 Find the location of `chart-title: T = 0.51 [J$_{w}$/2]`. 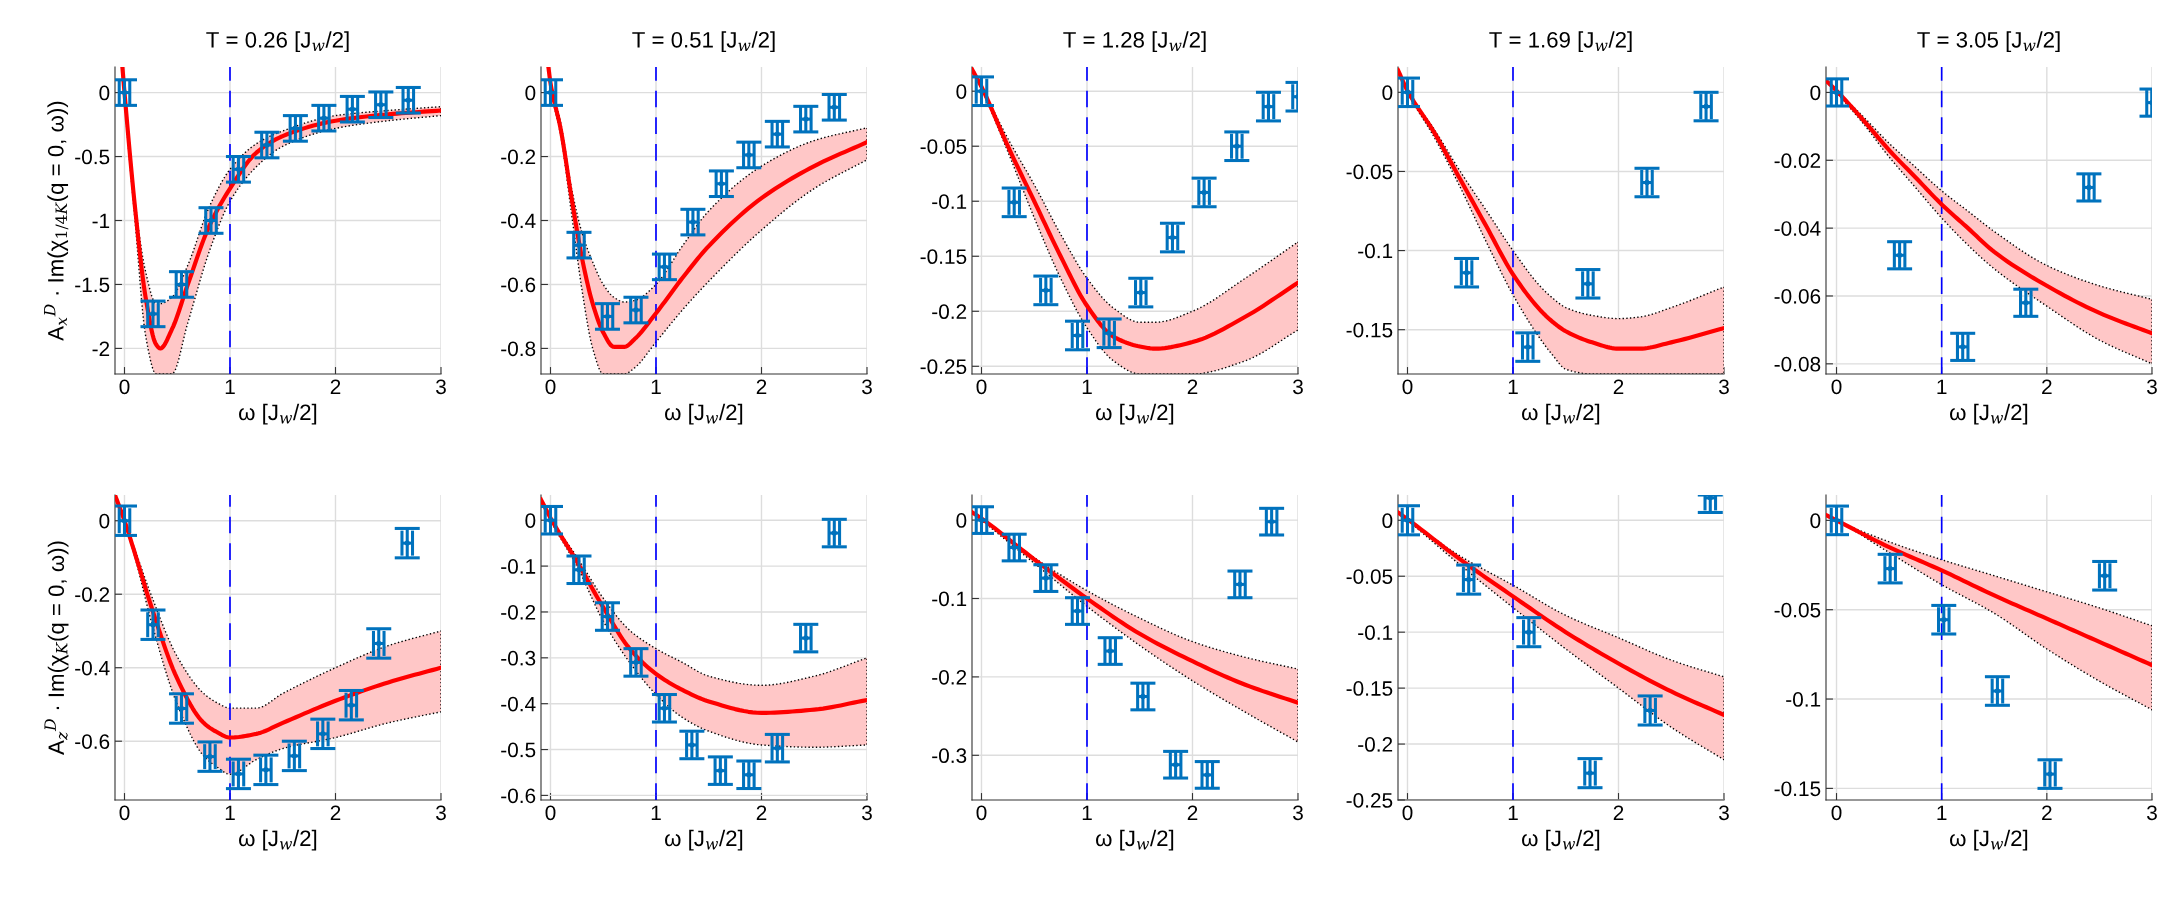

chart-title: T = 0.51 [J$_{w}$/2] is located at coordinates (703, 42).